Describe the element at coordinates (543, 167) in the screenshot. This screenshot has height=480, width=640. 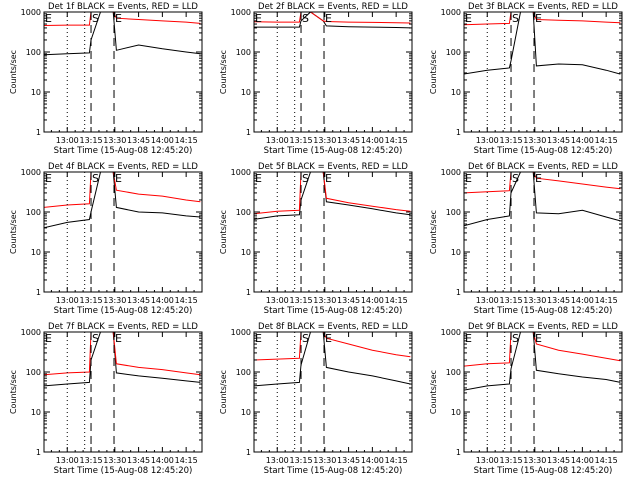
I see `panel-title: Det 6f BLACK = Events, RED = LLD` at that location.